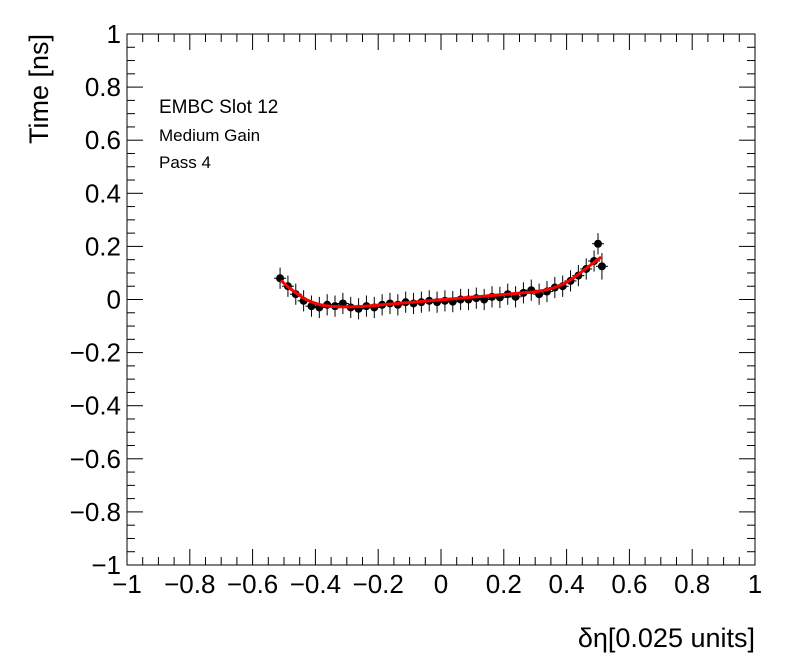  I want to click on annotation-gain: Medium Gain, so click(209, 135).